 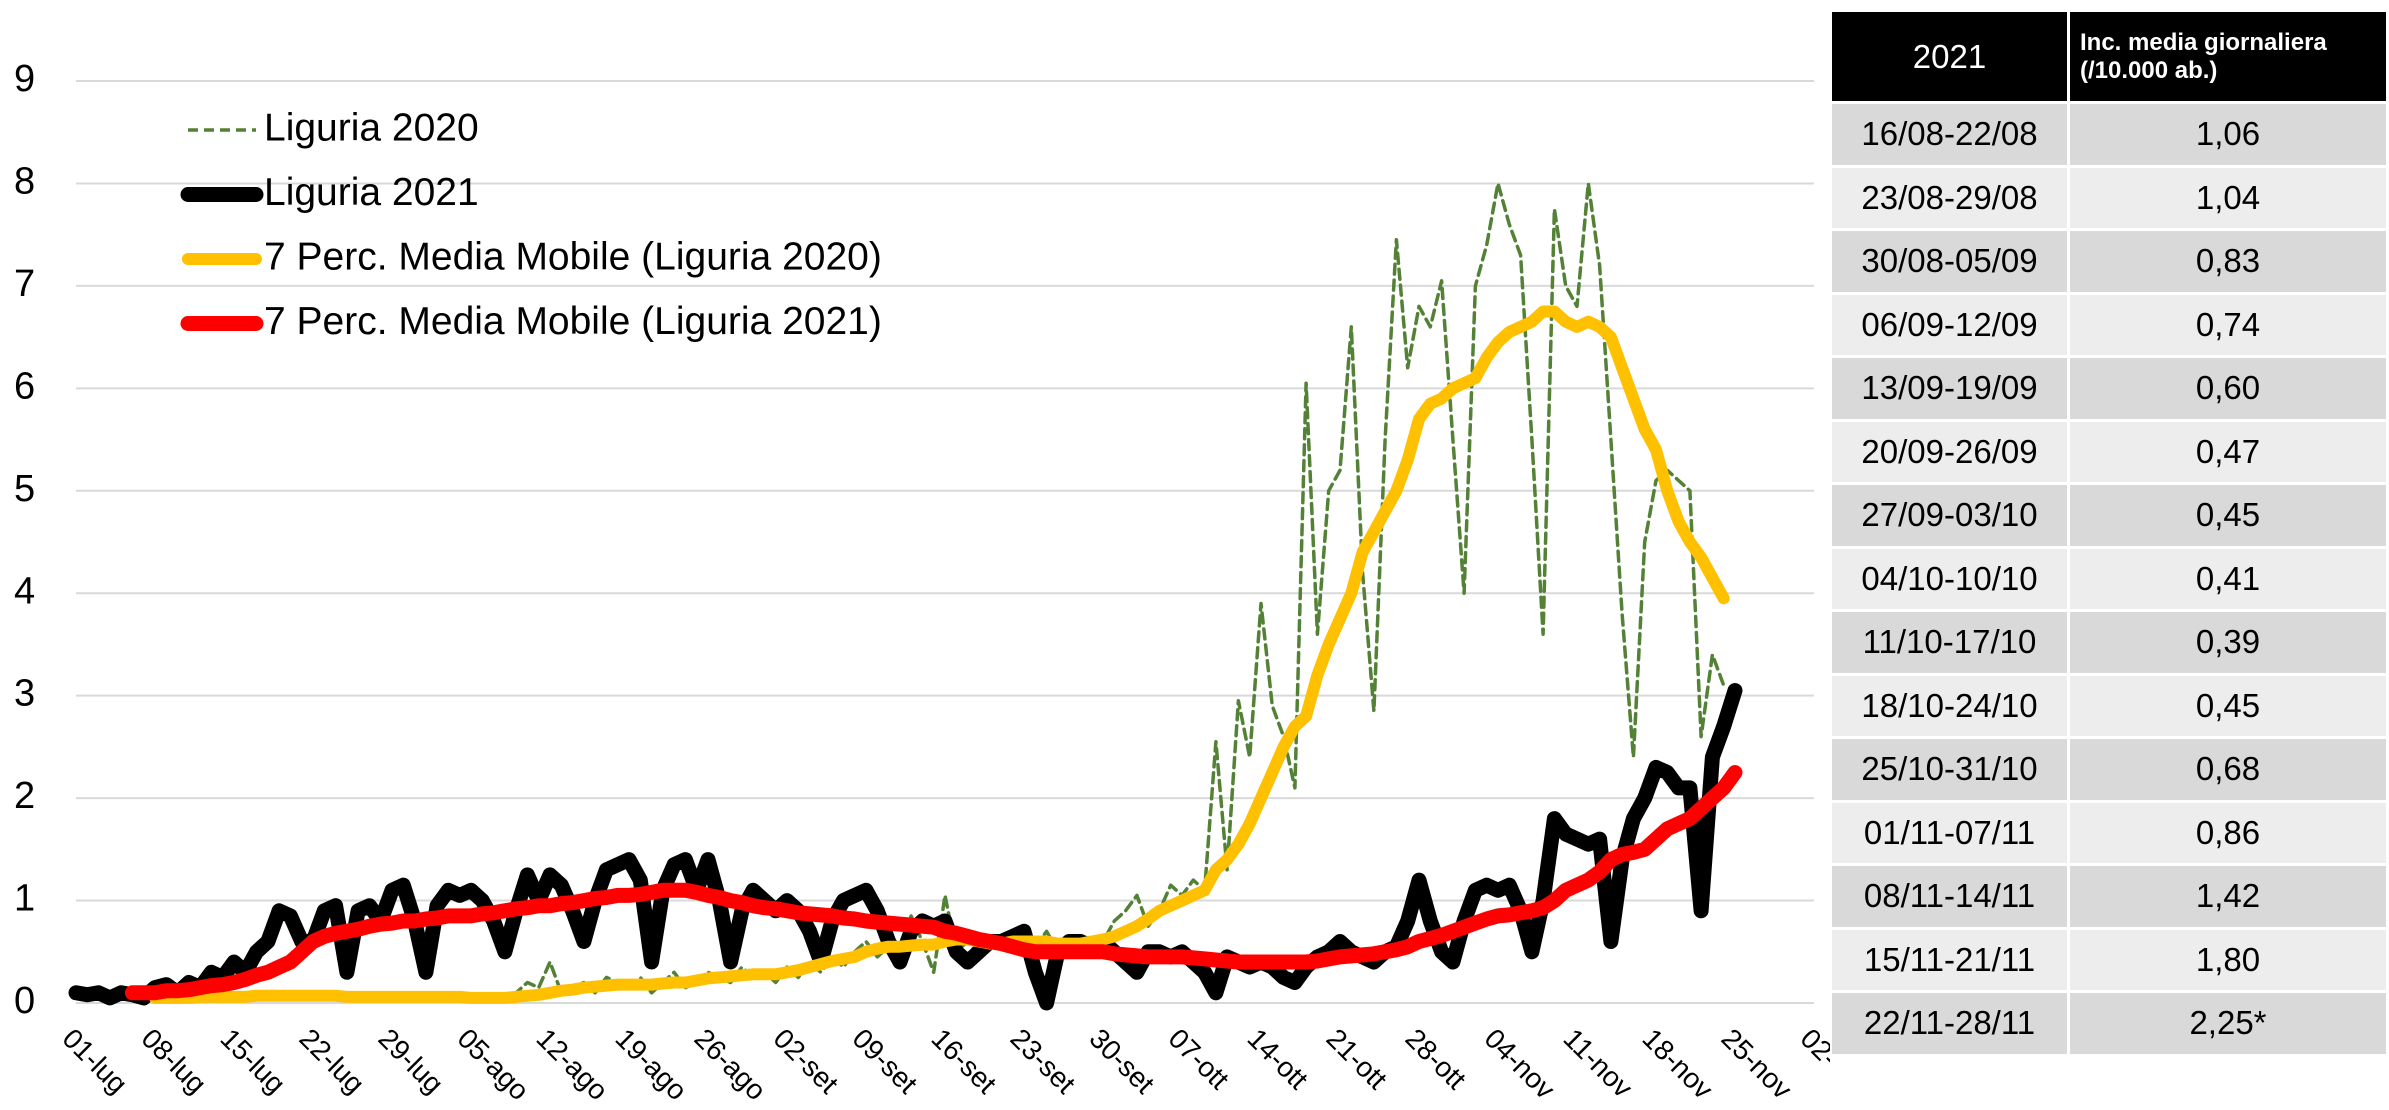 I want to click on table-row: 15/11-21/11 1,80, so click(x=2110, y=961).